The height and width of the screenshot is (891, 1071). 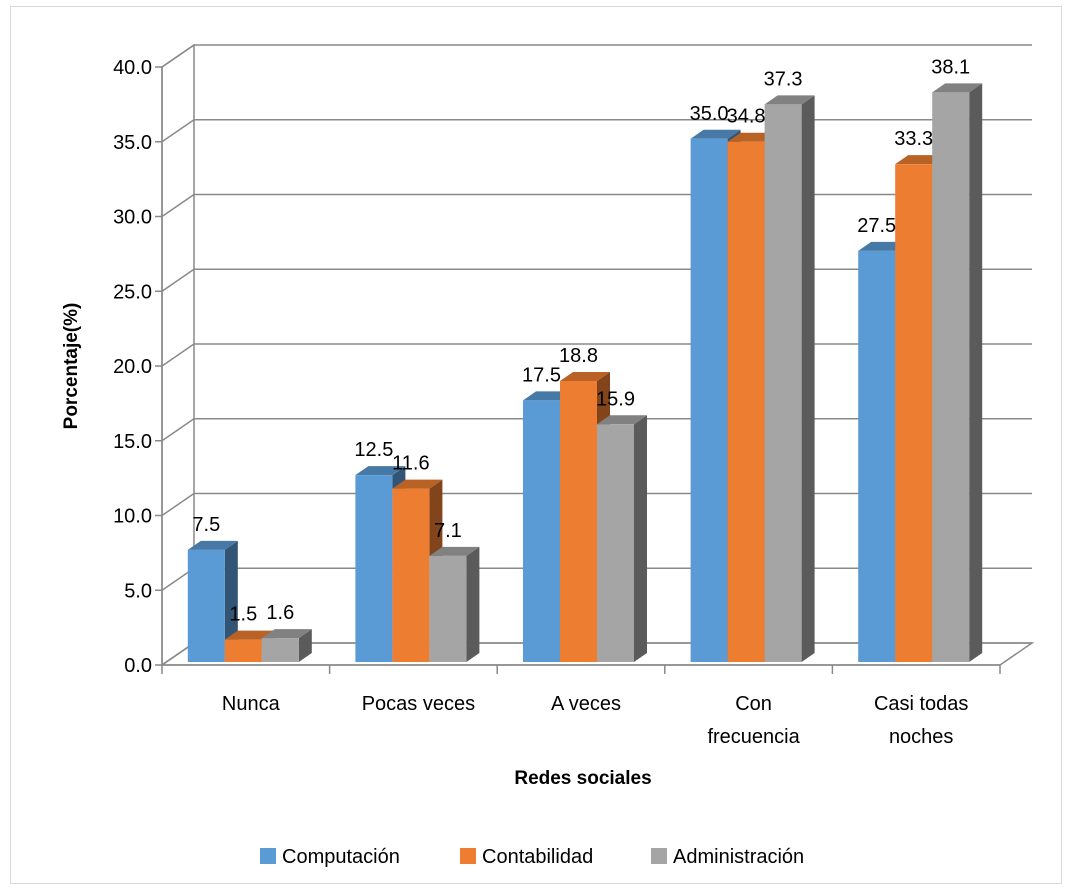 What do you see at coordinates (709, 114) in the screenshot?
I see `data-label: 35.0` at bounding box center [709, 114].